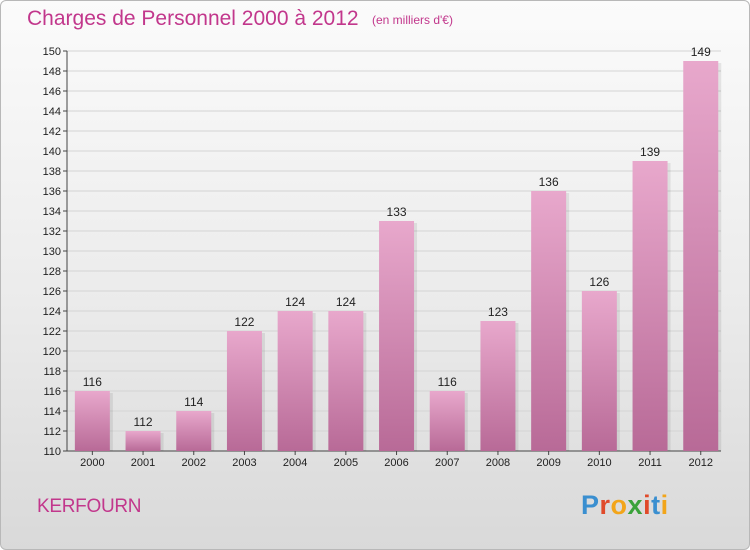  I want to click on x-tick-label: 2008, so click(498, 463).